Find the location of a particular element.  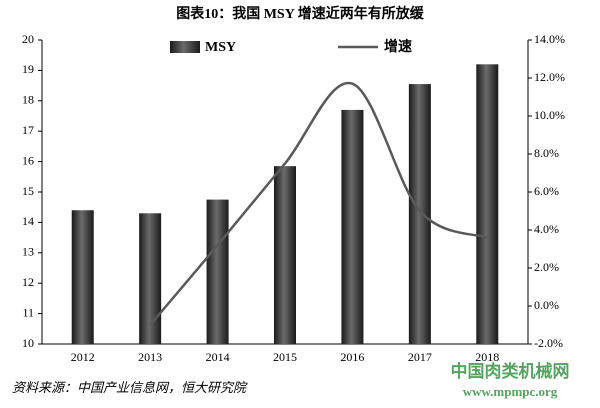

x-tick-label: 2012 is located at coordinates (83, 357).